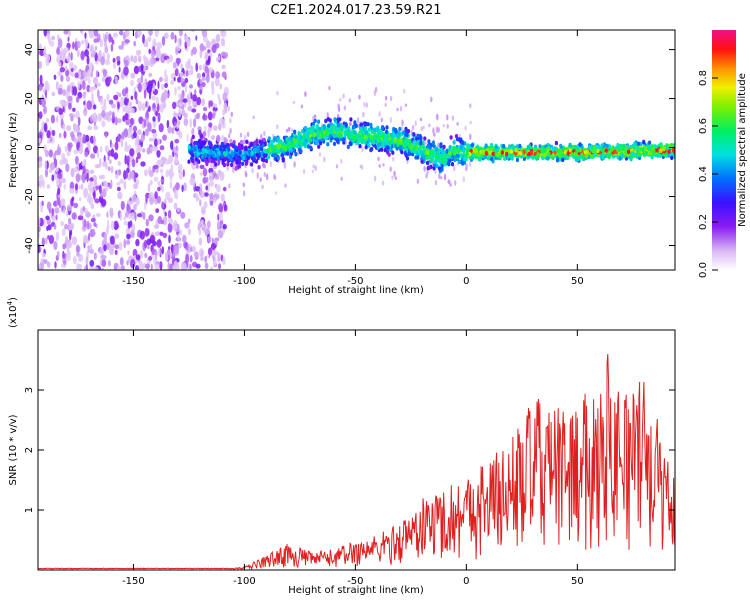 This screenshot has height=600, width=750. I want to click on chart-title: C2E1.2024.017.23.59.R21, so click(355, 10).